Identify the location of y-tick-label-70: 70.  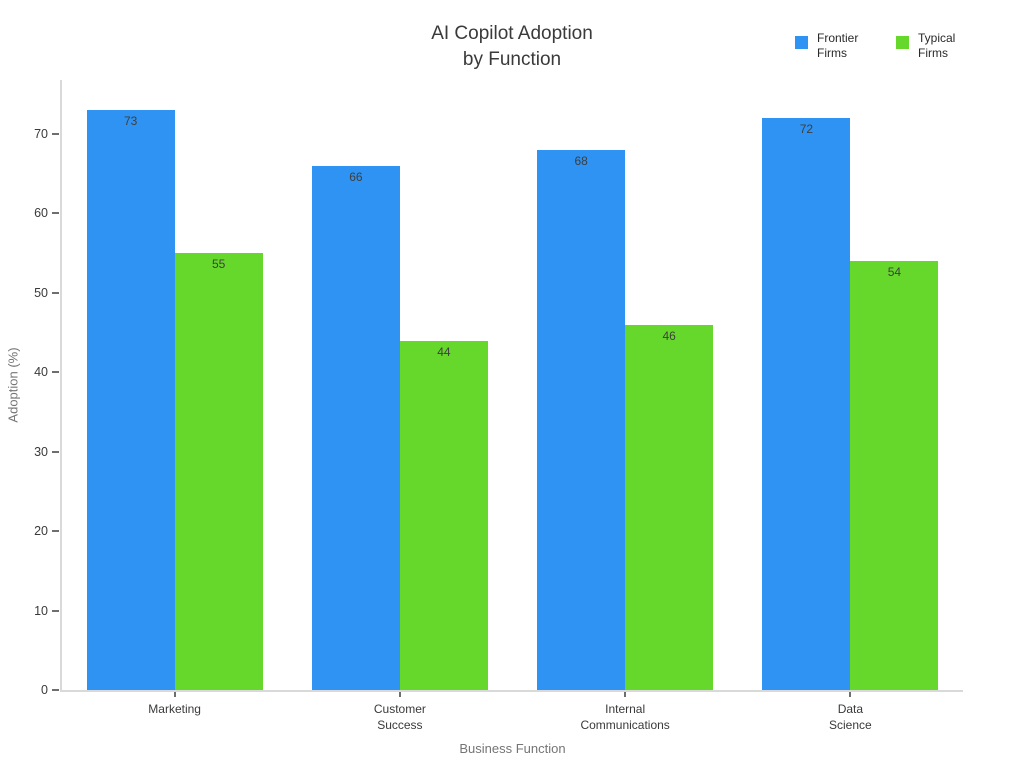
(41, 134).